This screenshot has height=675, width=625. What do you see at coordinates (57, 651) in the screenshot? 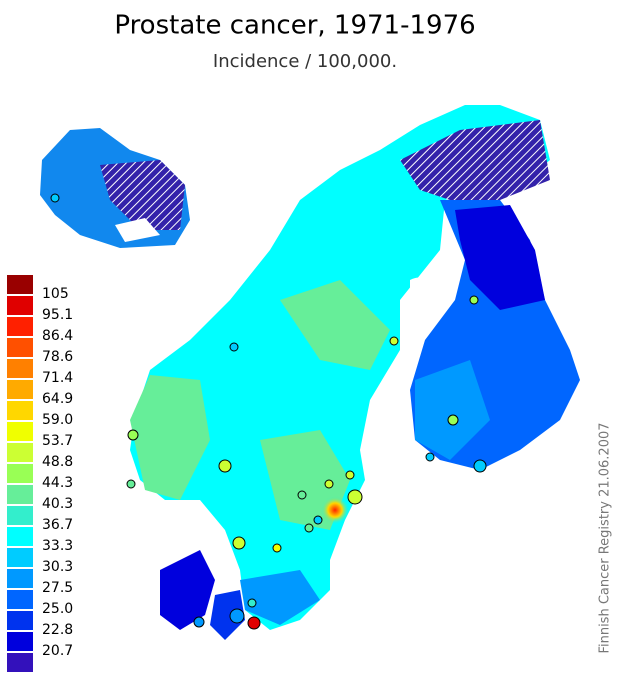
I see `legend-label: 20.7` at bounding box center [57, 651].